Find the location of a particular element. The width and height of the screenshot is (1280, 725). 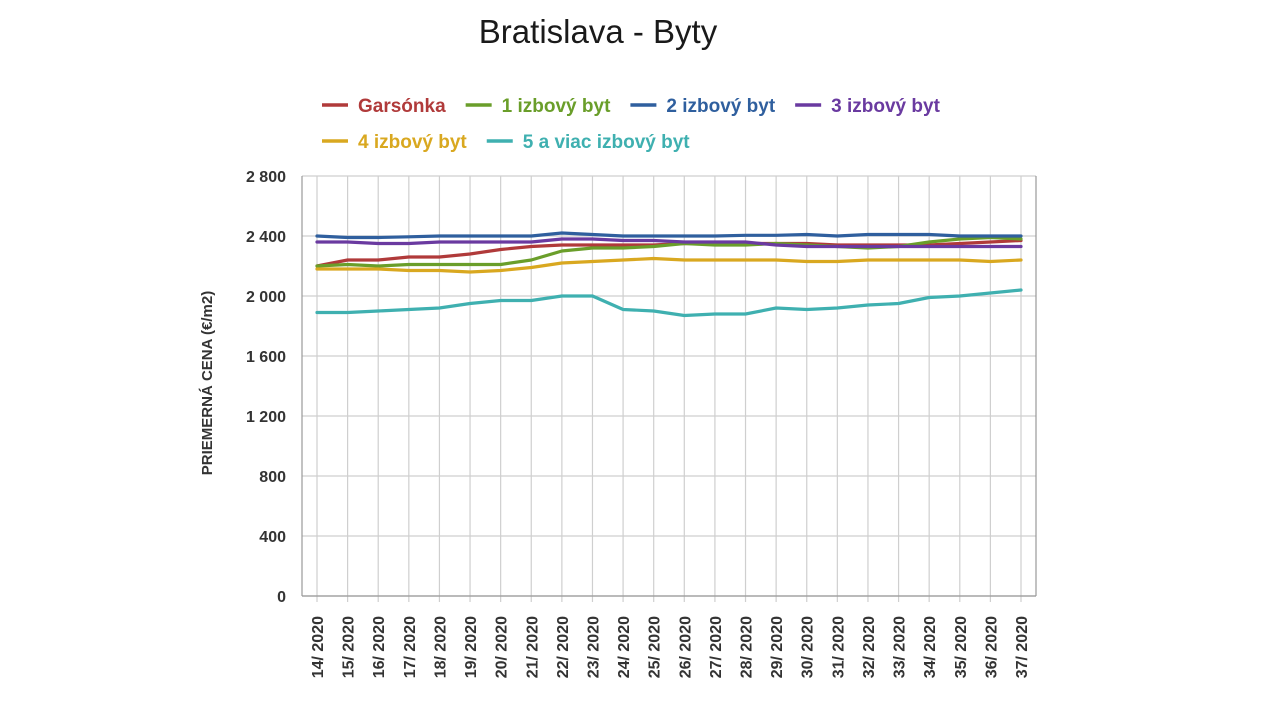

y-tick-label: 2 800 is located at coordinates (266, 177).